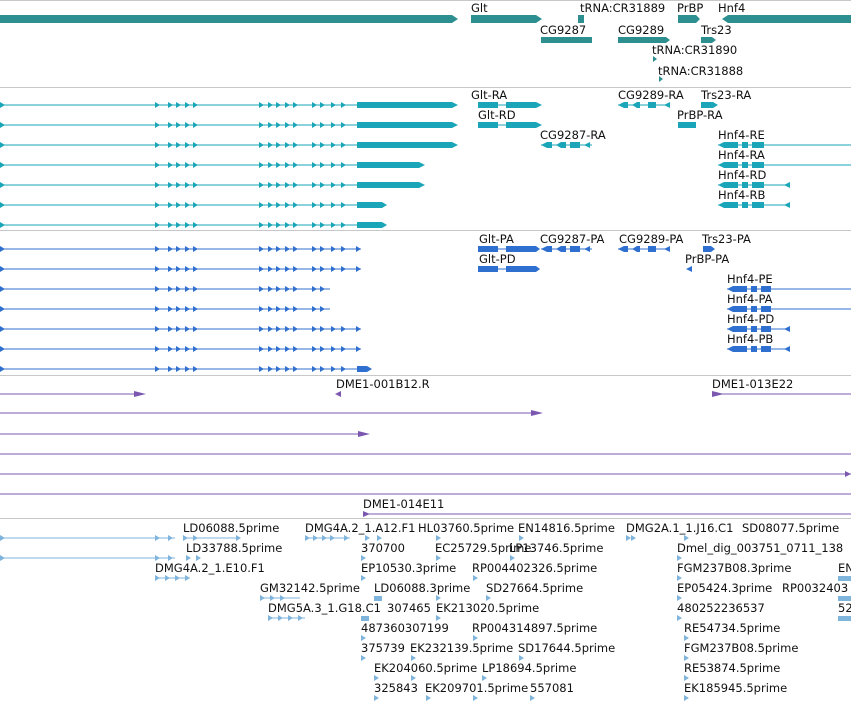  Describe the element at coordinates (479, 8) in the screenshot. I see `gene-label: Glt` at that location.